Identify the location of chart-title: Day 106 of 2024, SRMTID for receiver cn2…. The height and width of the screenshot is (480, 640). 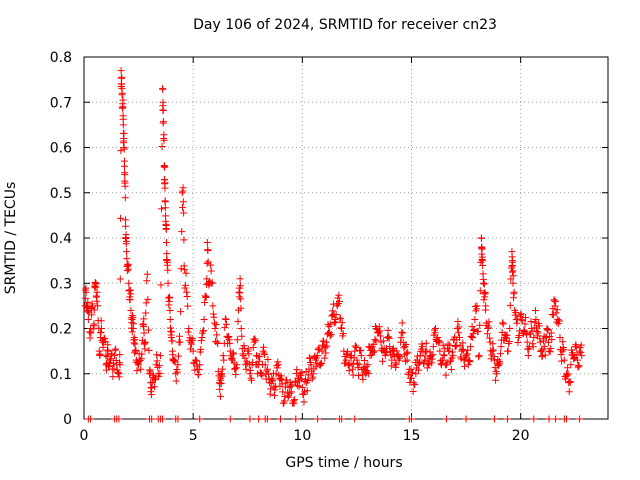
(345, 25).